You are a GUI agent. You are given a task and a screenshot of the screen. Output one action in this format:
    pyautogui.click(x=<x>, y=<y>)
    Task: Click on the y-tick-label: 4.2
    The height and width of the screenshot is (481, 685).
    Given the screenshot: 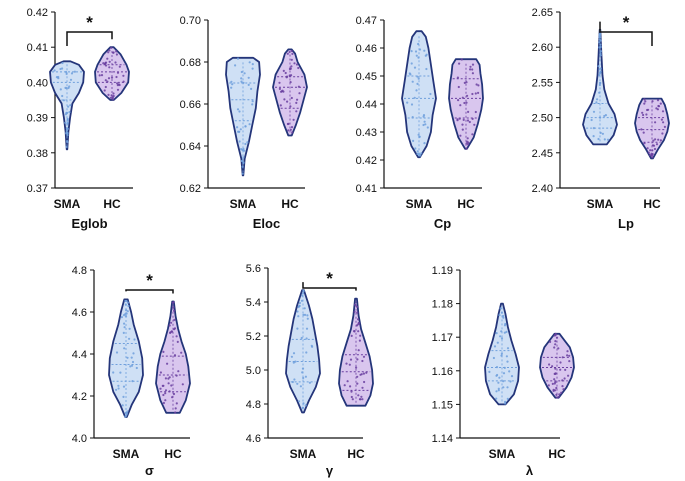 What is the action you would take?
    pyautogui.click(x=79, y=397)
    